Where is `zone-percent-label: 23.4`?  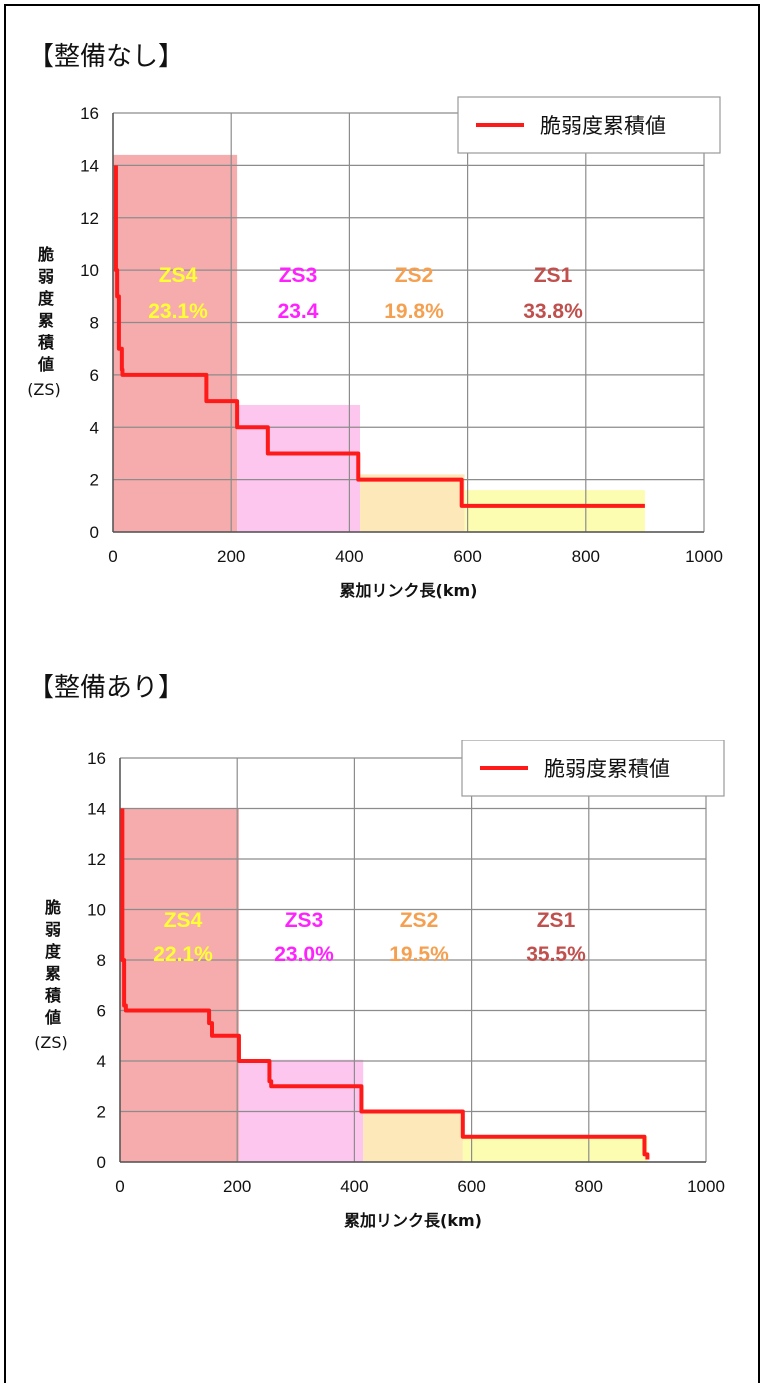 zone-percent-label: 23.4 is located at coordinates (298, 311).